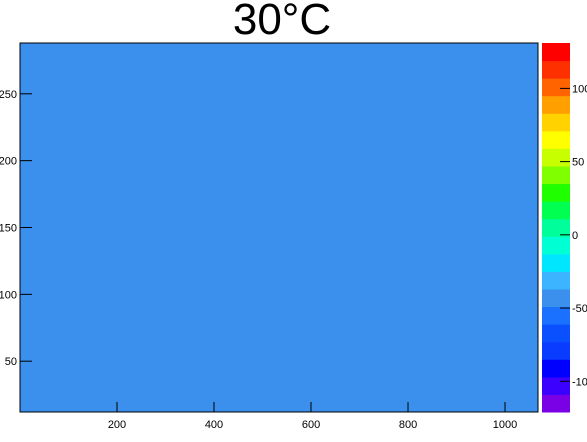  Describe the element at coordinates (214, 425) in the screenshot. I see `x-tick-label: 400` at that location.